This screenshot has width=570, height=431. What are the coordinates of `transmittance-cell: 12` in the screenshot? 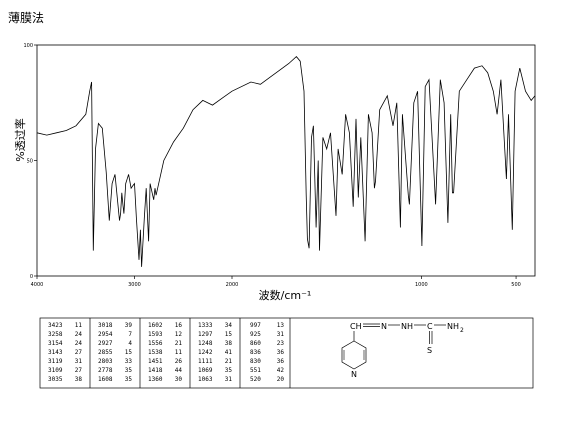 It's located at (179, 334).